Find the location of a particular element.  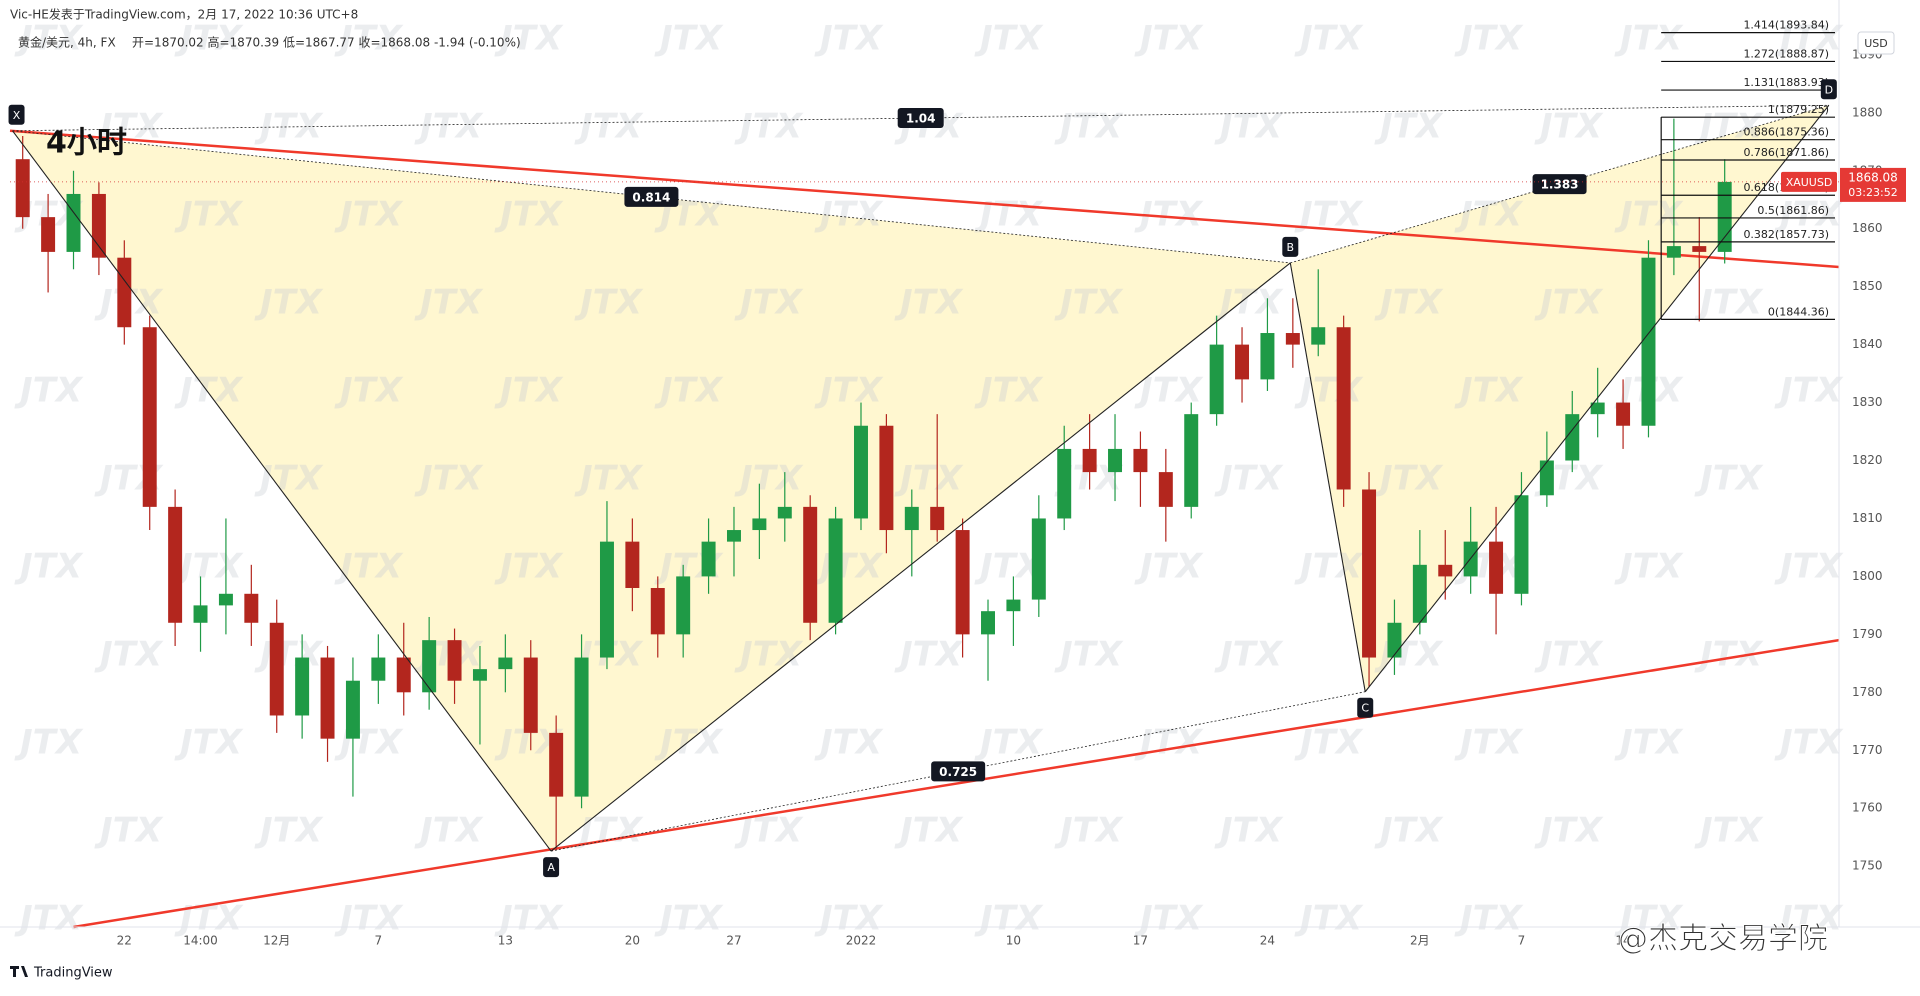

x-tick-label: 20 is located at coordinates (632, 941).